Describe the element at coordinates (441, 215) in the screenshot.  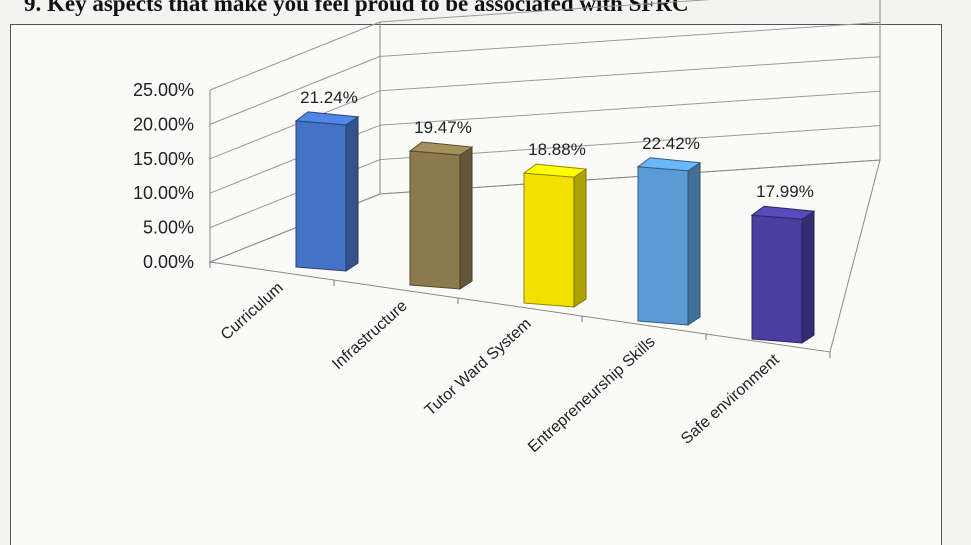
I see `bar-infrastructure` at that location.